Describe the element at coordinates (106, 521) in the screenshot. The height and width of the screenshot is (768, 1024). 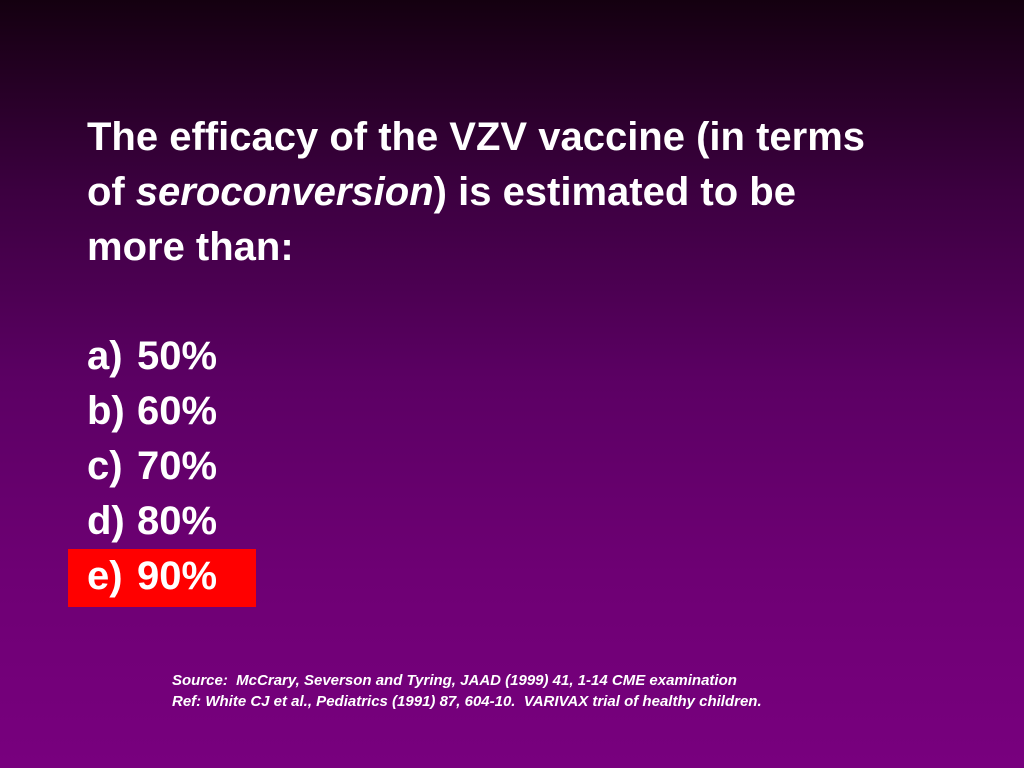
I see `option-letter: d)` at that location.